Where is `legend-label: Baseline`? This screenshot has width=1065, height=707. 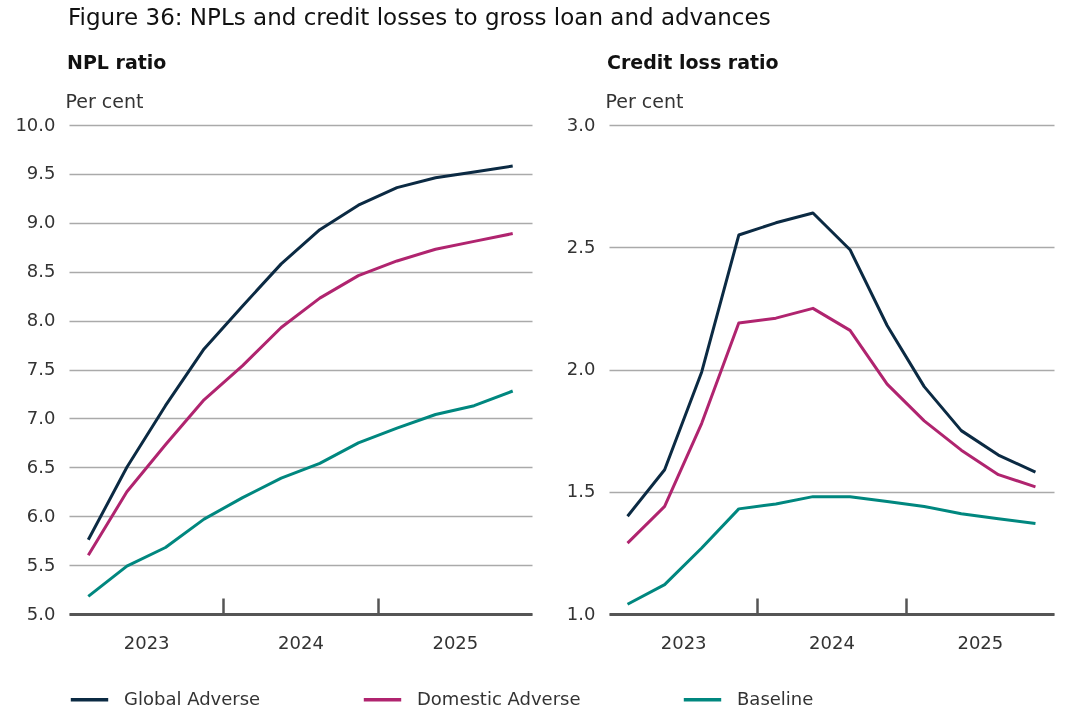
legend-label: Baseline is located at coordinates (775, 697).